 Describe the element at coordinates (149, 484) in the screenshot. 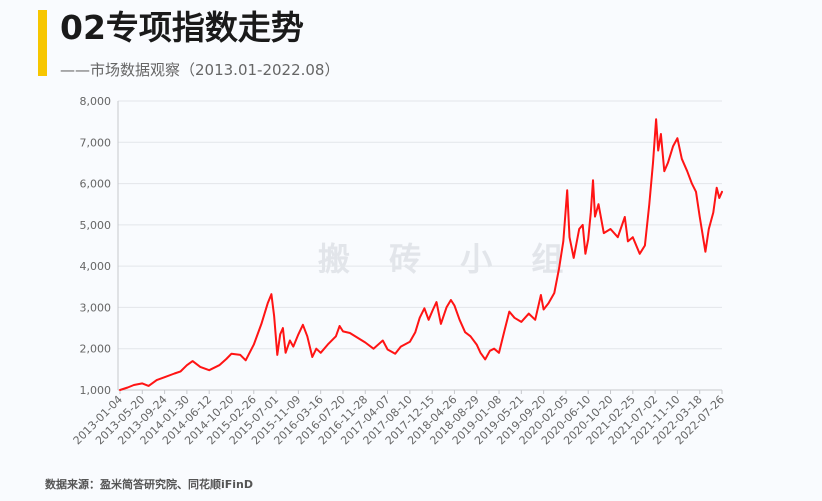

I see `data-source-note: 数据来源：盈米简答研究院、同花顺iFinD` at that location.